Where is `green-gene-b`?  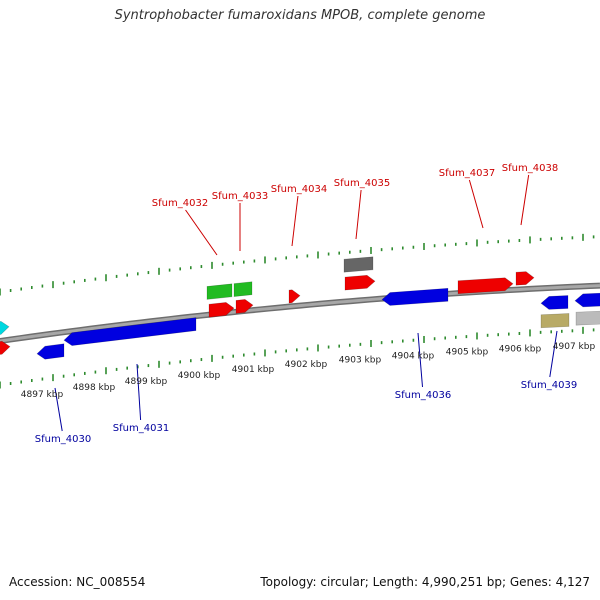
green-gene-b is located at coordinates (243, 289).